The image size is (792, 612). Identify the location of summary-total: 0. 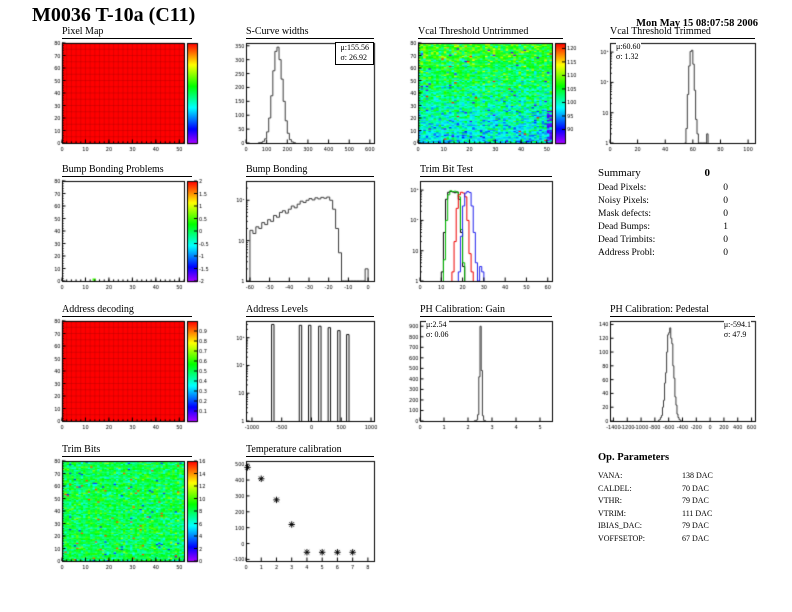
(707, 173).